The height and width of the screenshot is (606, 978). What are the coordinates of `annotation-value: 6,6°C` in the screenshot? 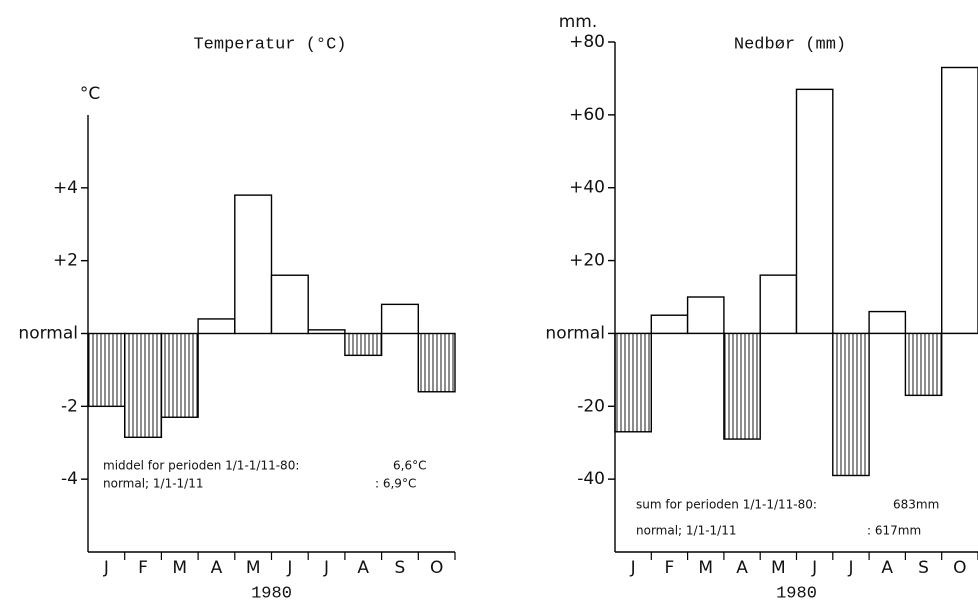 It's located at (409, 466).